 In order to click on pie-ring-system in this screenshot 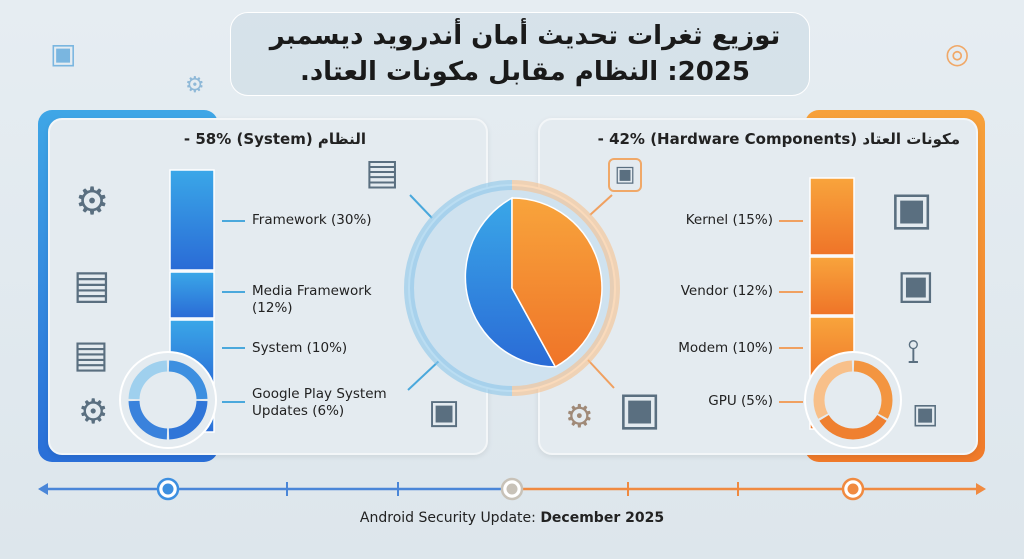, I will do `click(458, 288)`.